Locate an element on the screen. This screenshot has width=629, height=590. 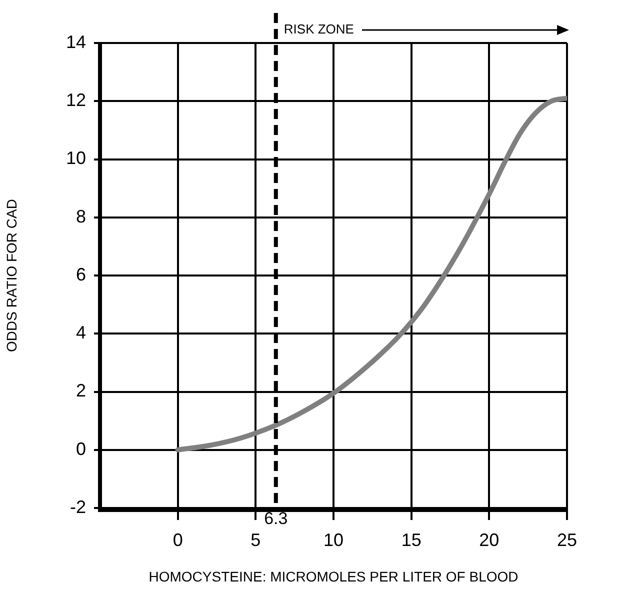
x-tick-label: 25 is located at coordinates (567, 540).